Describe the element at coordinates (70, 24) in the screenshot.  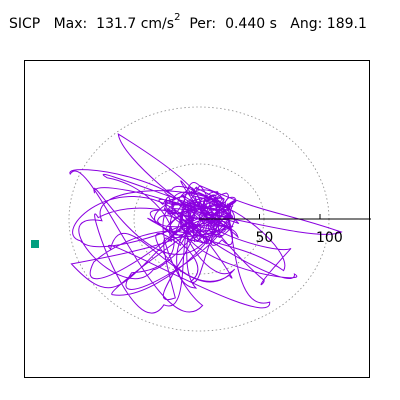
I see `max-label: Max:` at that location.